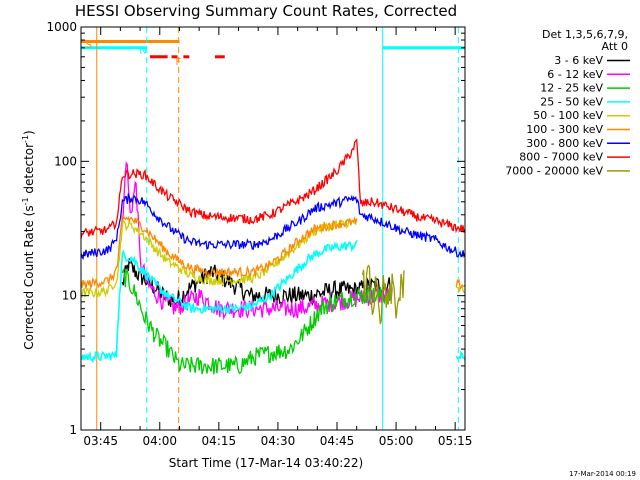 Image resolution: width=640 pixels, height=480 pixels. What do you see at coordinates (561, 157) in the screenshot?
I see `legend-label: 800 - 7000 keV` at bounding box center [561, 157].